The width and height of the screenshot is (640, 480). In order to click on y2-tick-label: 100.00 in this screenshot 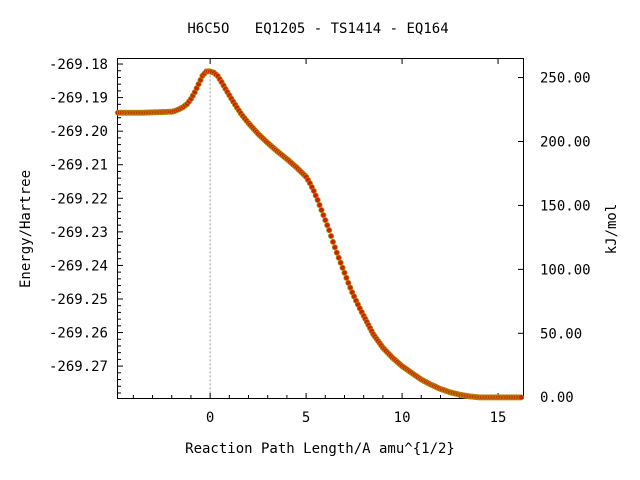, I will do `click(565, 270)`.